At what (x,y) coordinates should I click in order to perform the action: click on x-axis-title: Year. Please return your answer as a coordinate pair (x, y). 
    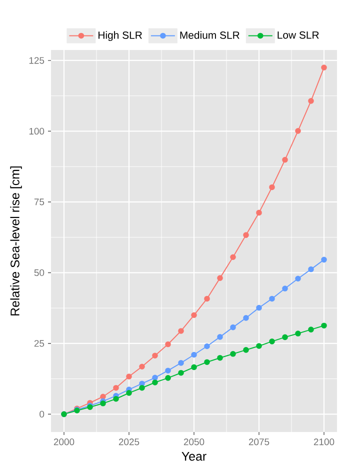
    Looking at the image, I should click on (194, 456).